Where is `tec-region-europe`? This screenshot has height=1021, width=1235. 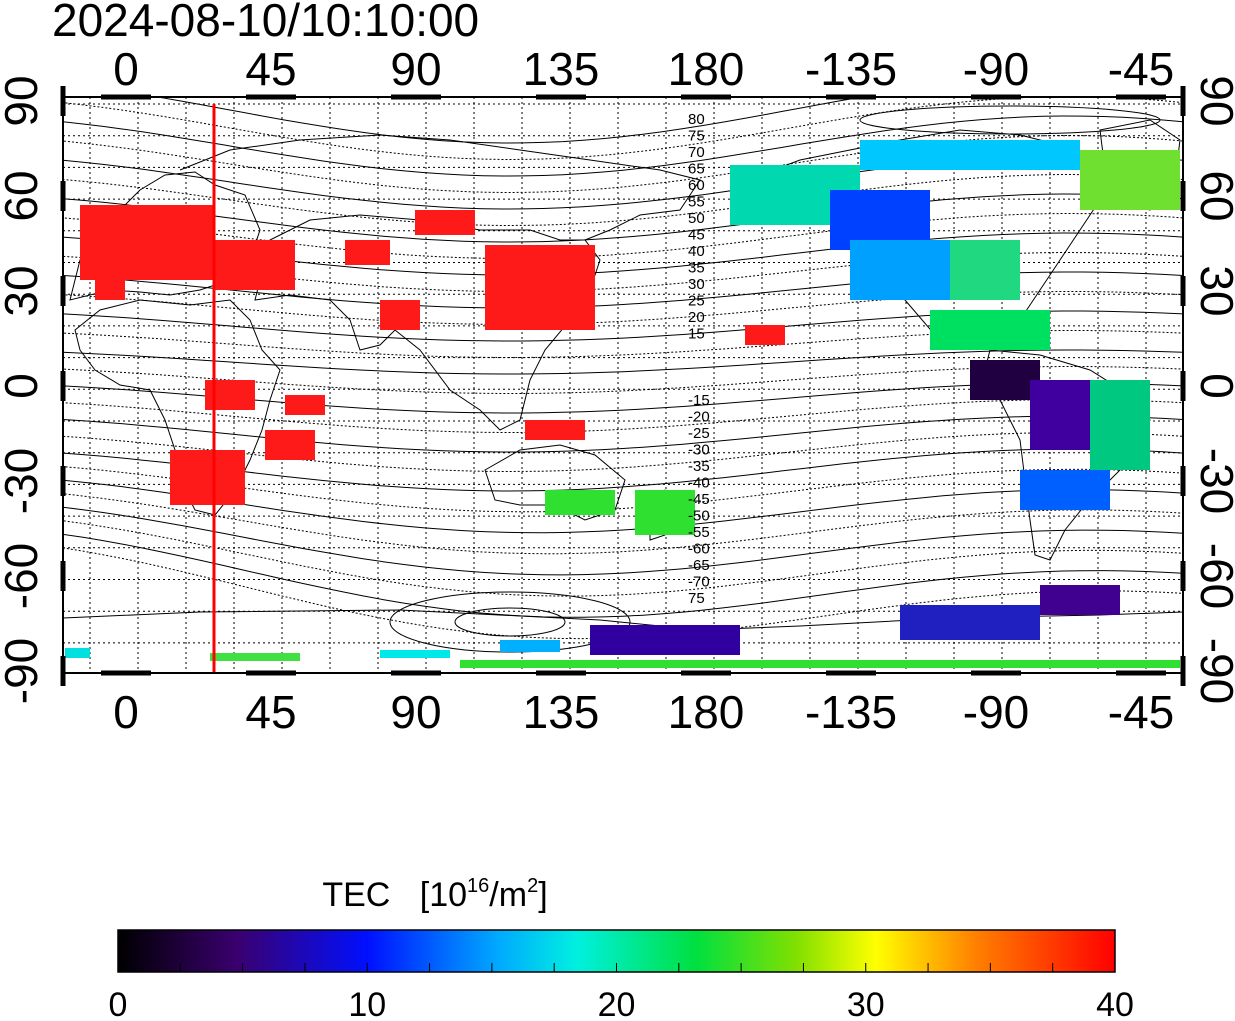 tec-region-europe is located at coordinates (187, 252).